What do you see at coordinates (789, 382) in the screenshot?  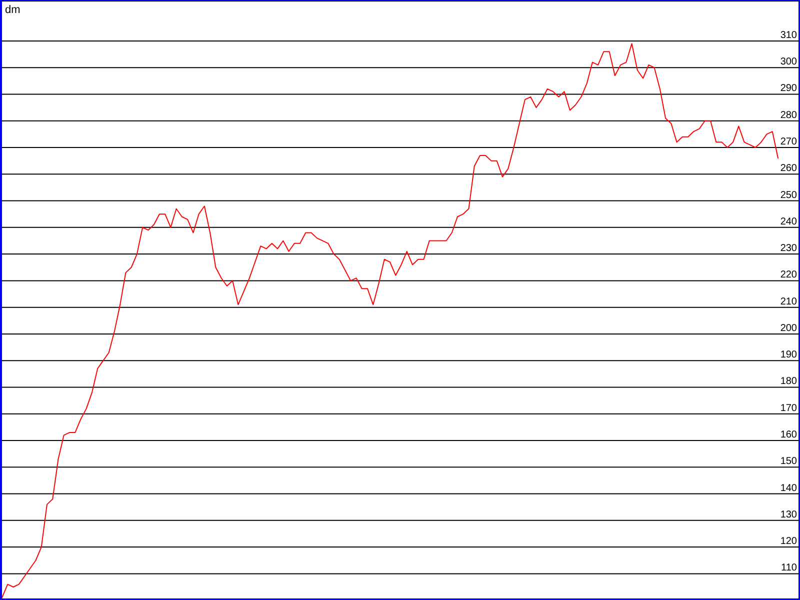 I see `y-tick-label: 180` at bounding box center [789, 382].